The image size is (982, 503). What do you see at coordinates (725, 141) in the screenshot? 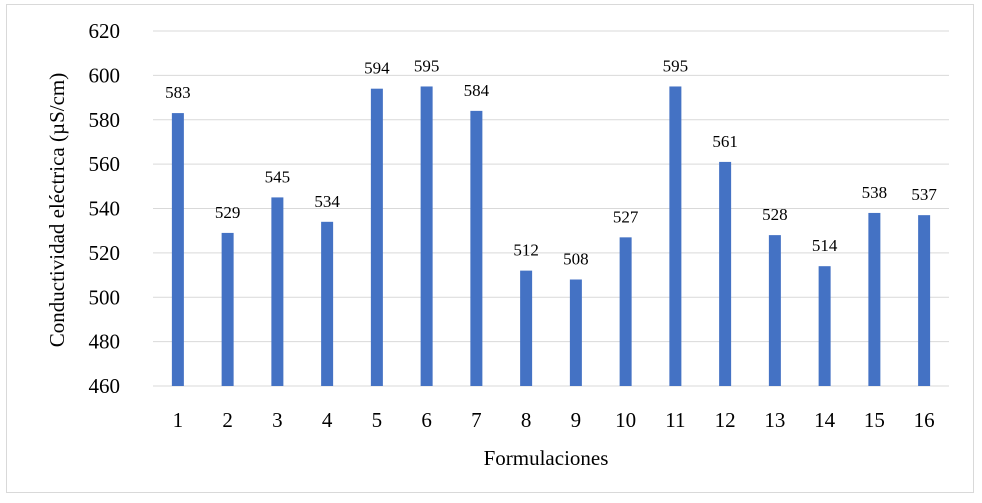
I see `data-label: 561` at bounding box center [725, 141].